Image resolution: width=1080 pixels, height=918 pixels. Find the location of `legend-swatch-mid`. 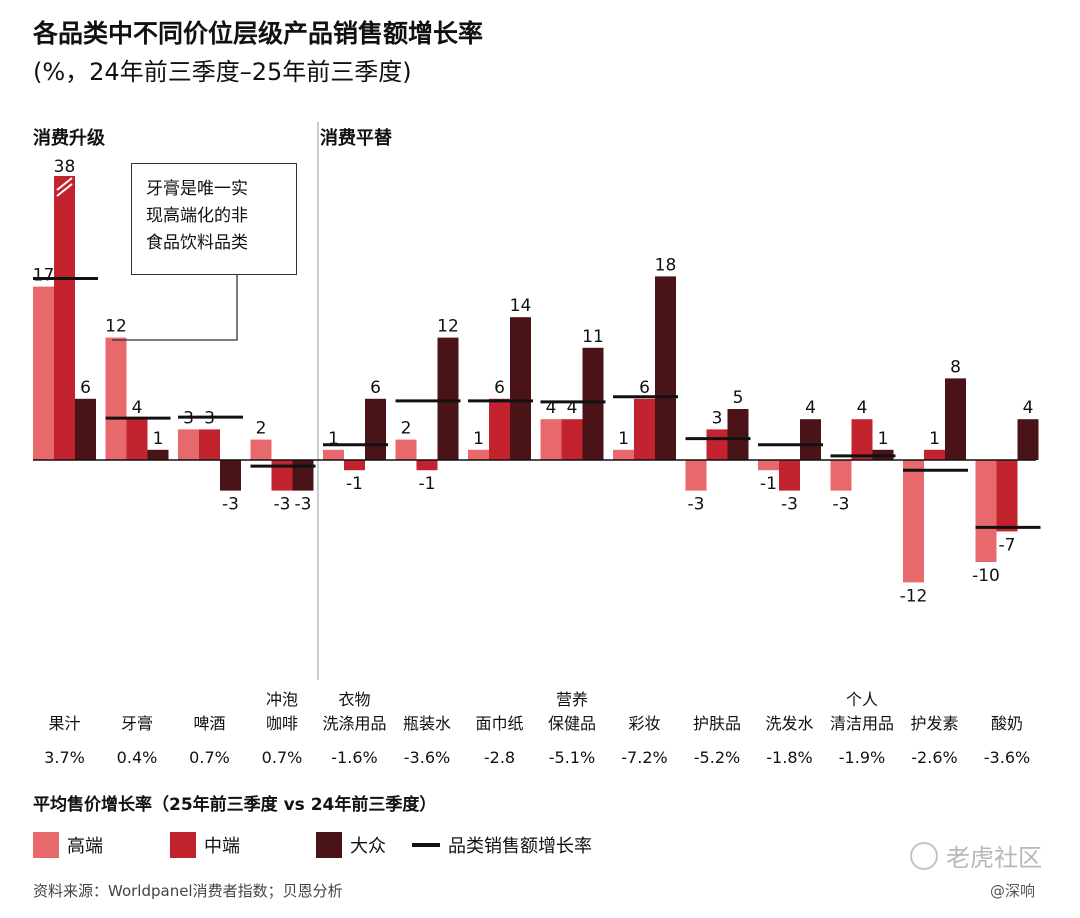

legend-swatch-mid is located at coordinates (183, 845).